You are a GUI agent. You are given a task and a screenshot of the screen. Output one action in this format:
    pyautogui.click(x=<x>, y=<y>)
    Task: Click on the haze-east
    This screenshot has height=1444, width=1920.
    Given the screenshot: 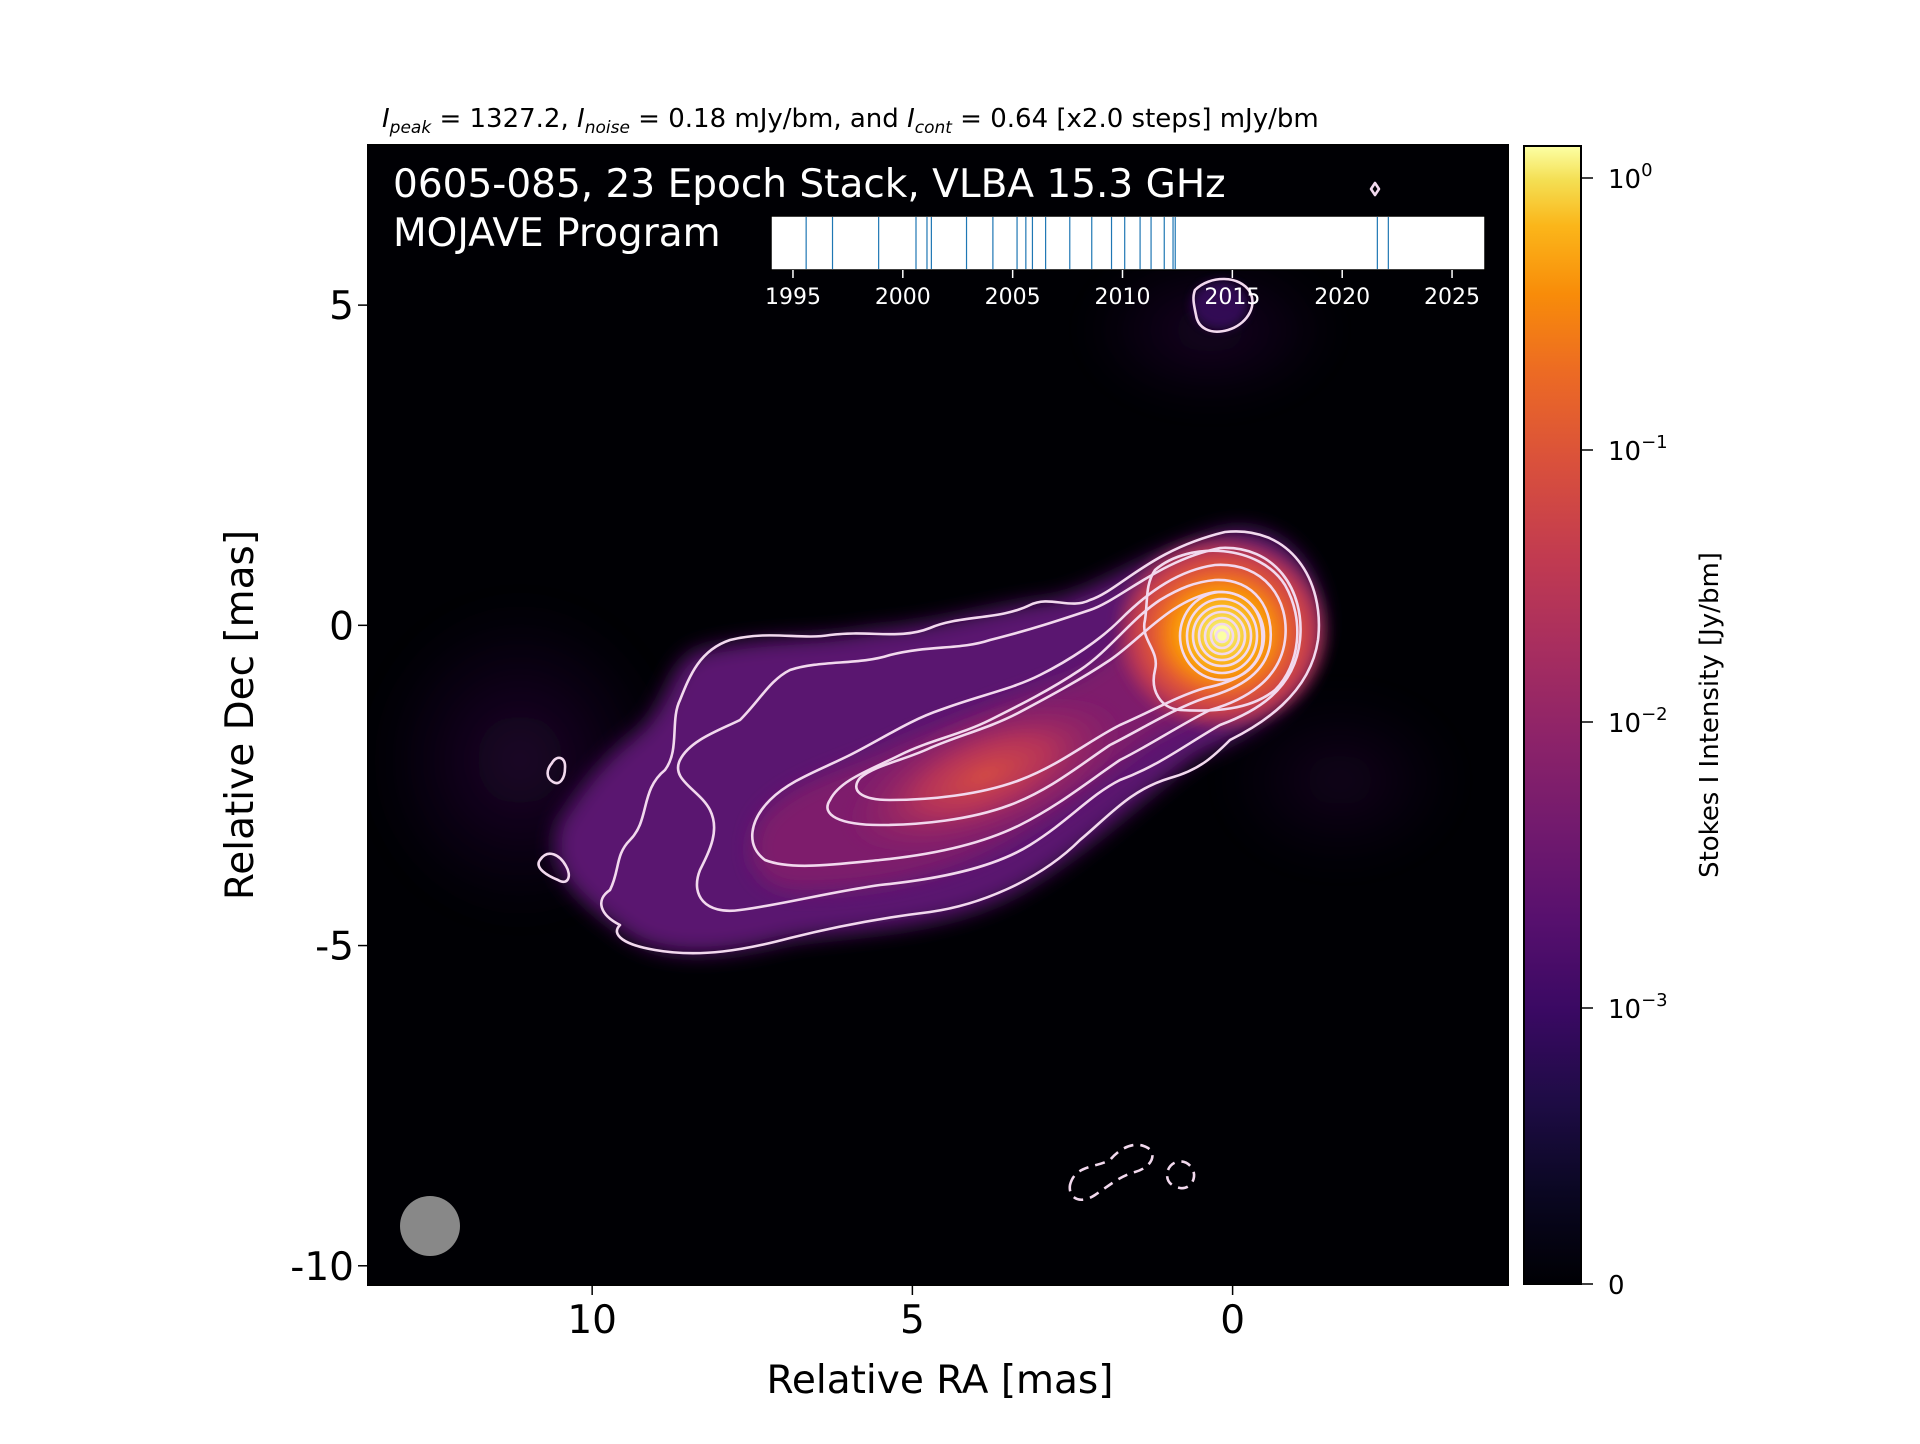 What is the action you would take?
    pyautogui.click(x=1340, y=780)
    